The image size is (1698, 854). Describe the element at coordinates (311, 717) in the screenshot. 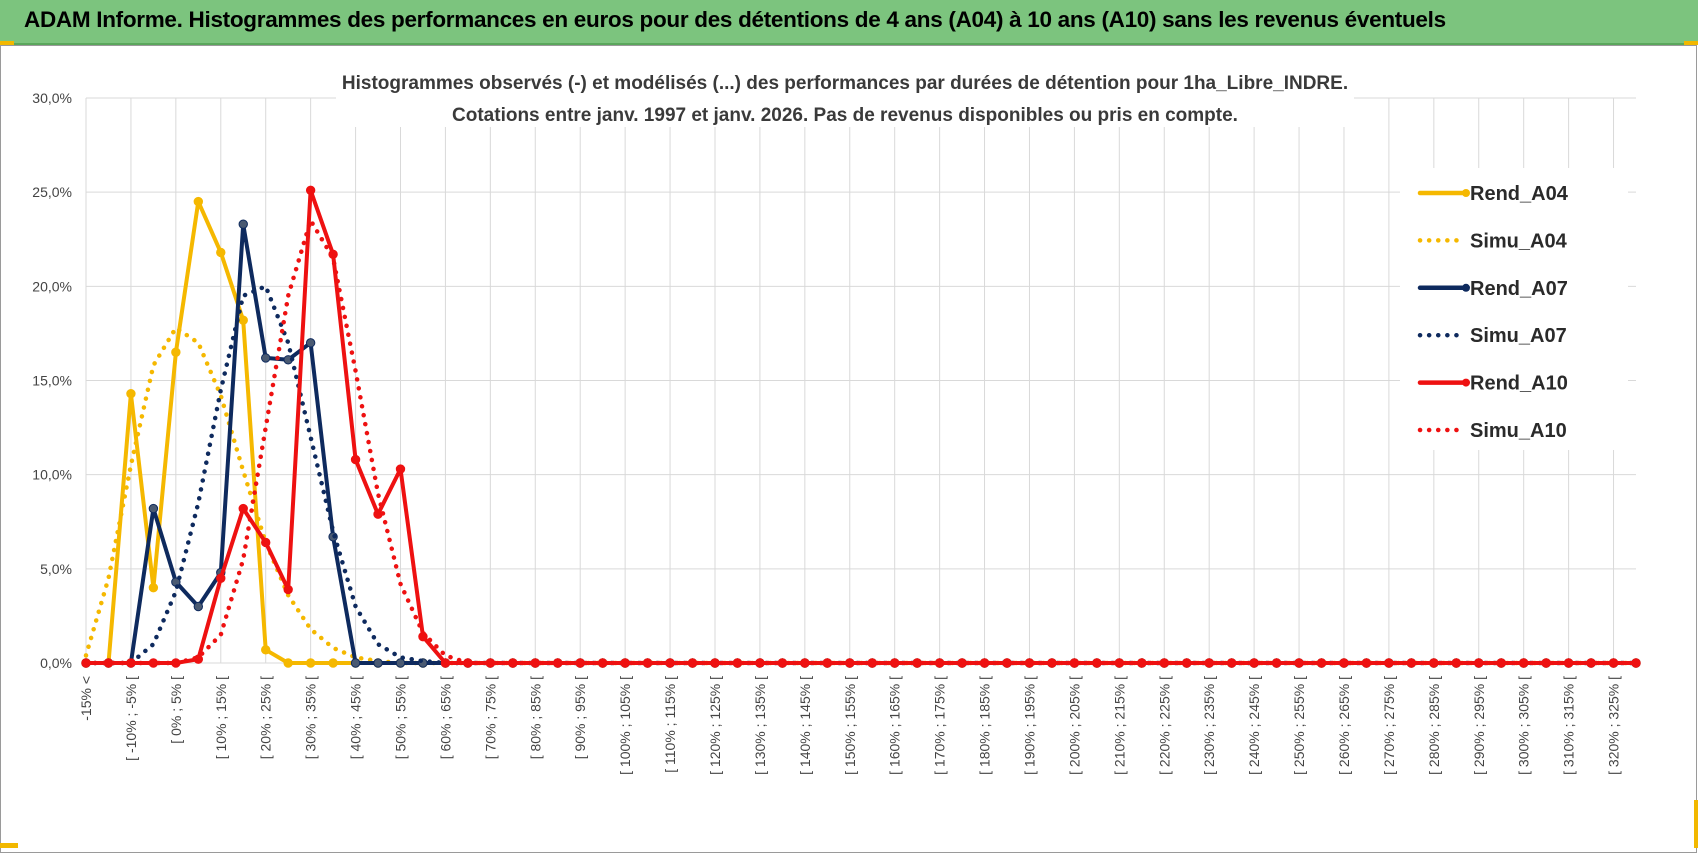

I see `x-tick-label: [ 30% ; 35% [` at that location.